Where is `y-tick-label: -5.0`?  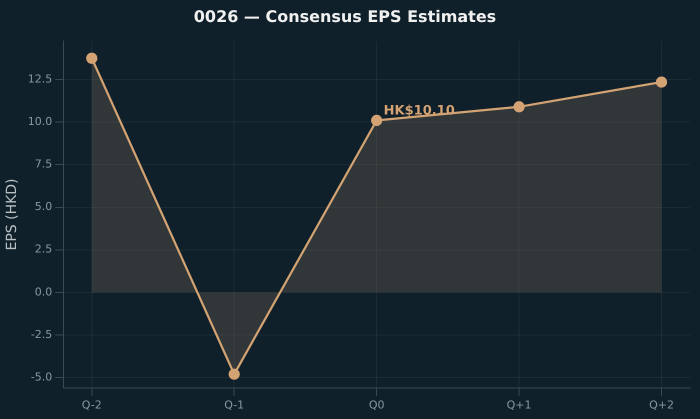
y-tick-label: -5.0 is located at coordinates (41, 377).